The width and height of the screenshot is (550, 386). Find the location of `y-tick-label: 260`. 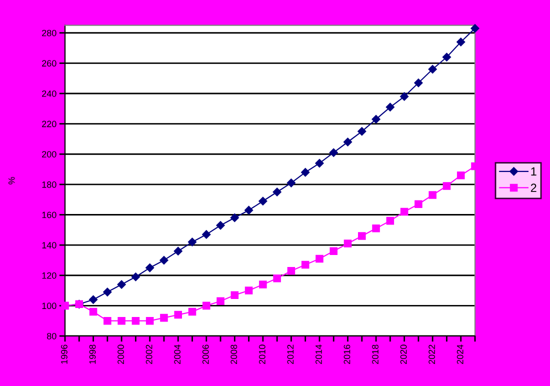

y-tick-label: 260 is located at coordinates (49, 63).